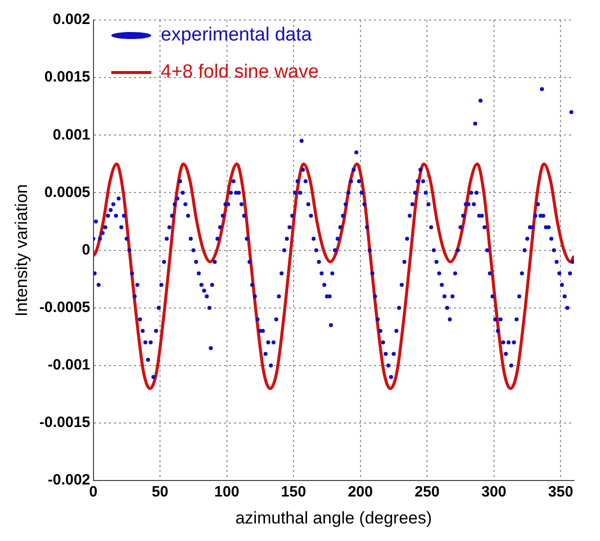  What do you see at coordinates (64, 423) in the screenshot?
I see `y-tick-label: -0.0015` at bounding box center [64, 423].